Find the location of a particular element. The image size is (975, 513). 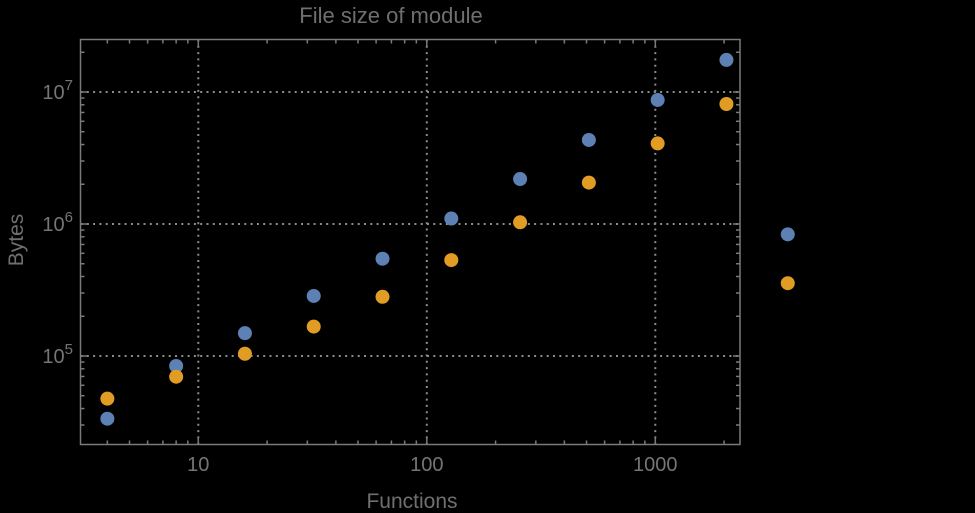

x-axis-label: Functions is located at coordinates (412, 501).